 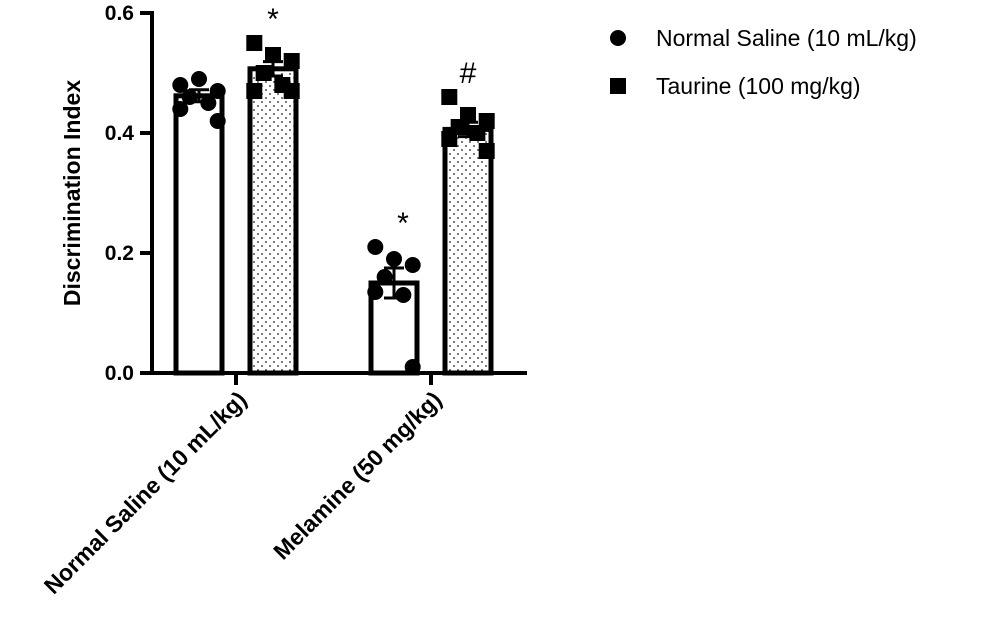 What do you see at coordinates (145, 492) in the screenshot?
I see `category-label: Normal Saline (10 mL/kg)` at bounding box center [145, 492].